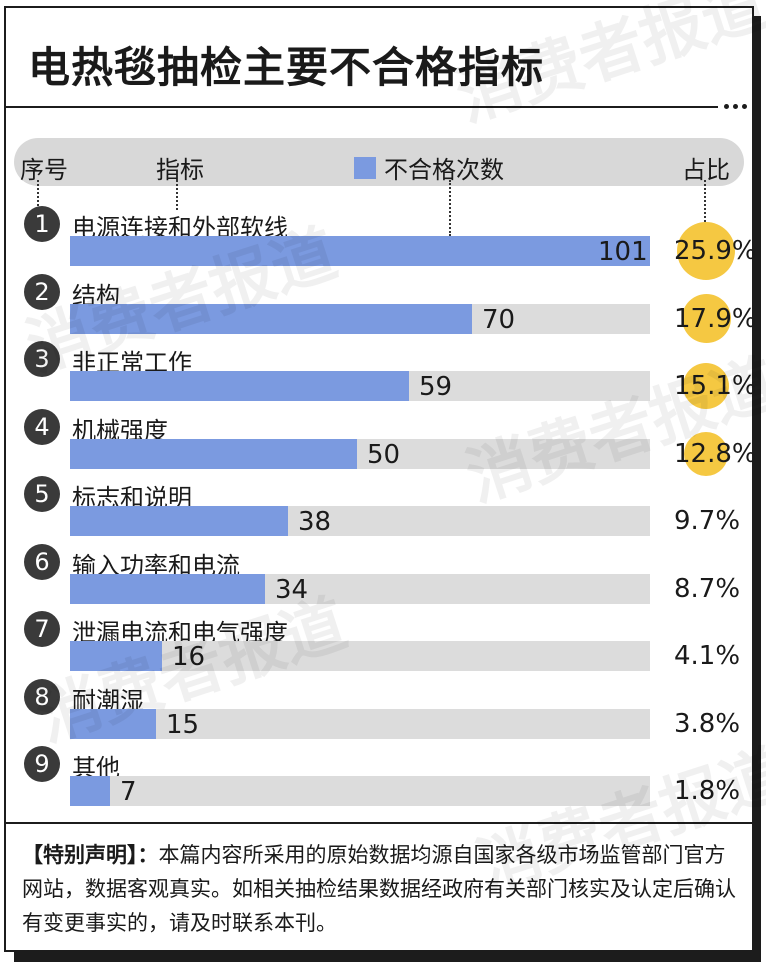  What do you see at coordinates (42, 426) in the screenshot?
I see `rank-badge: 4` at bounding box center [42, 426].